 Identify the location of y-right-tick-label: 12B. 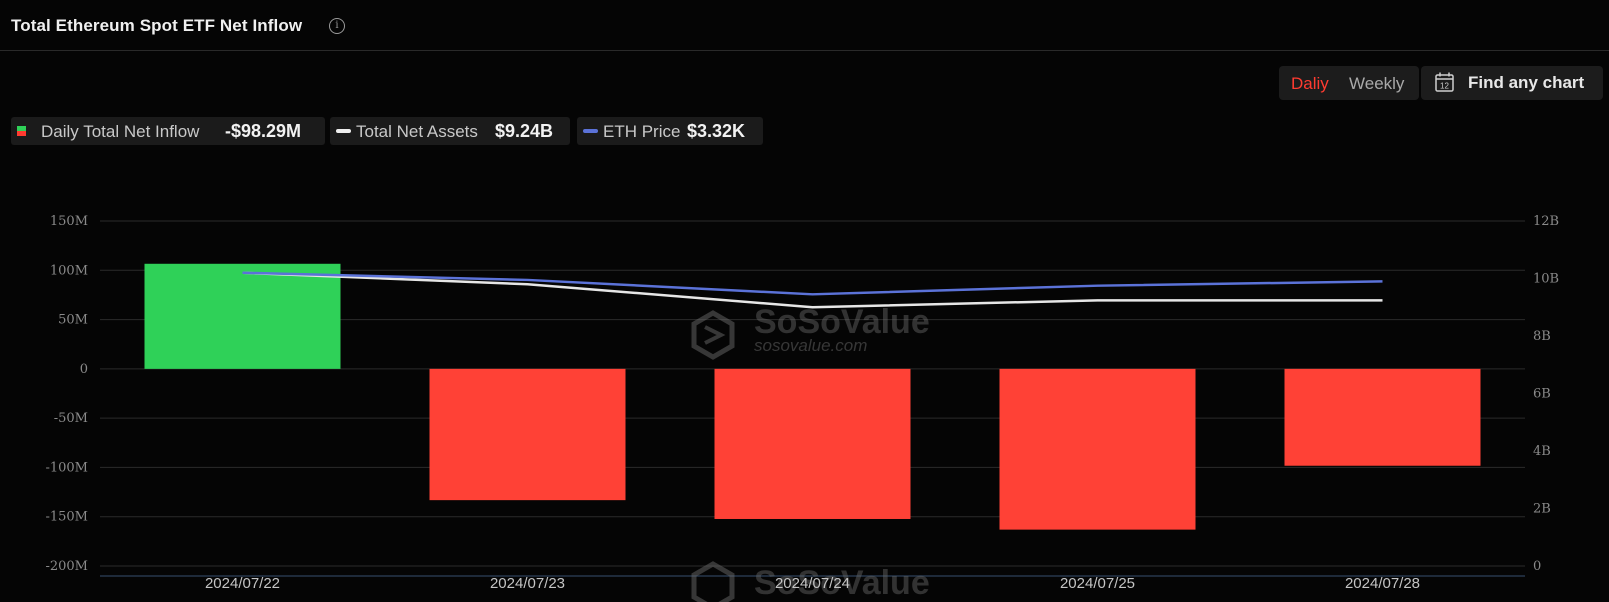
(1546, 221).